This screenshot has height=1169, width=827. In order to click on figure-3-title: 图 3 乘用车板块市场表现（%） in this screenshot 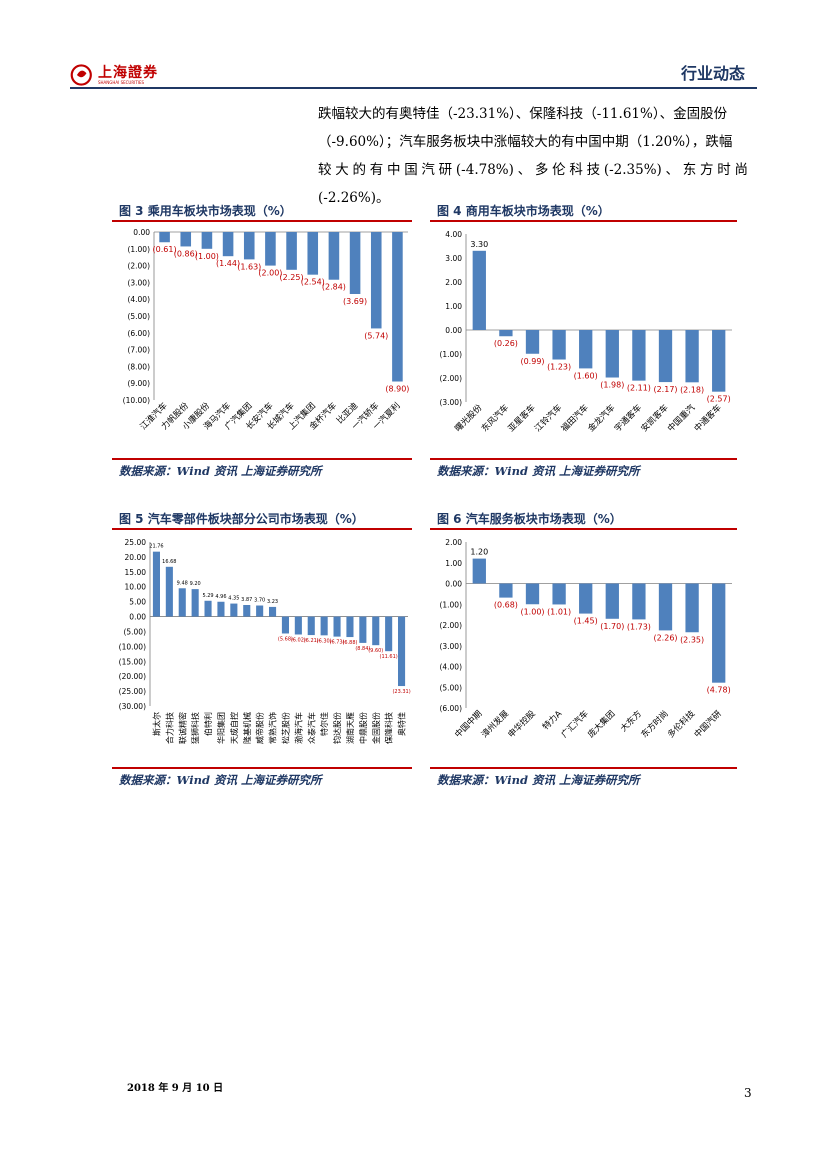, I will do `click(205, 211)`.